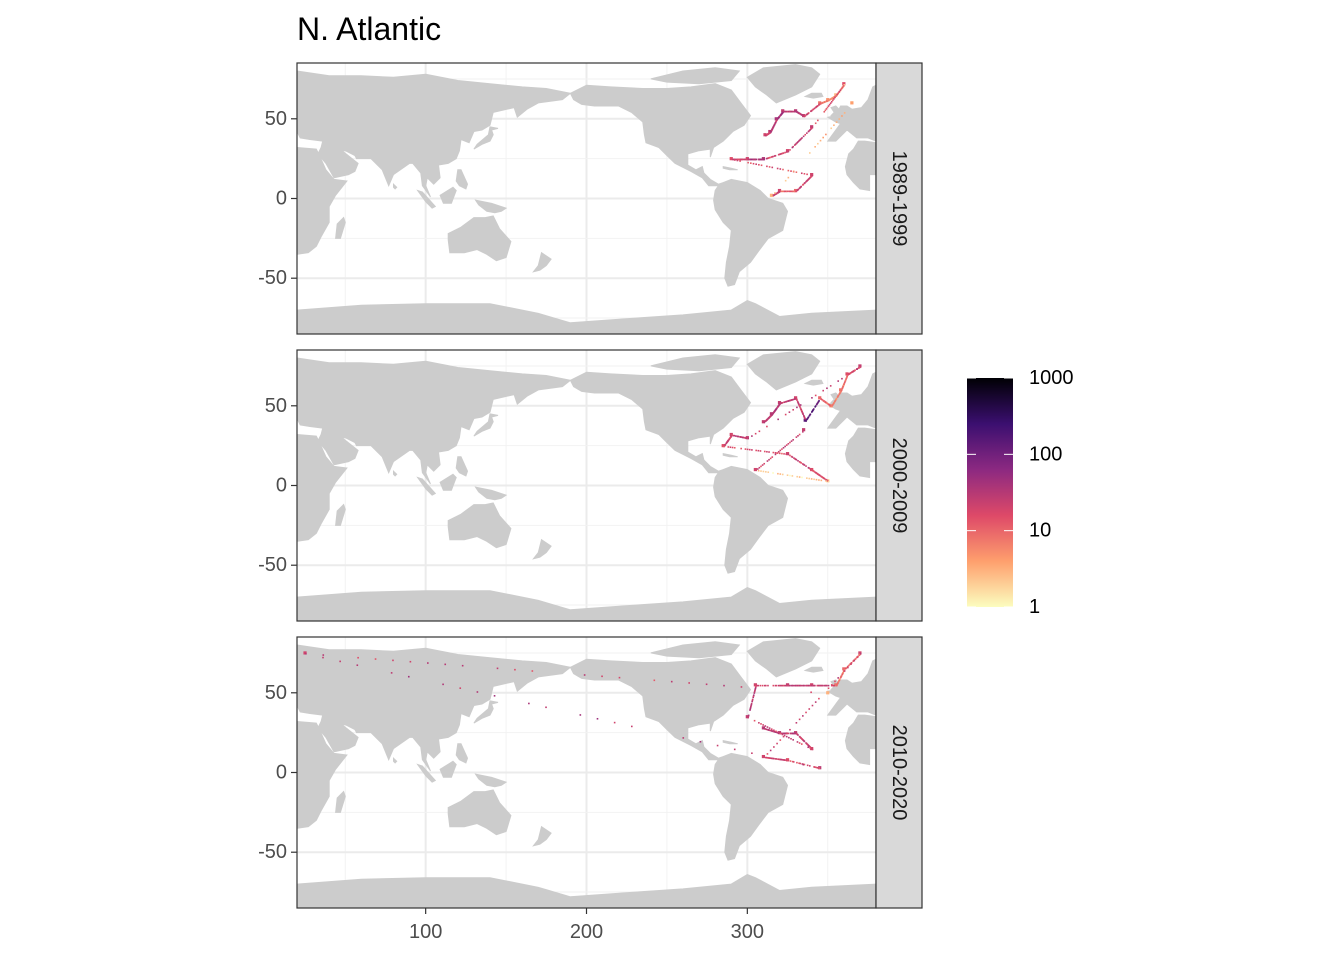  I want to click on land-sumatra, so click(426, 486).